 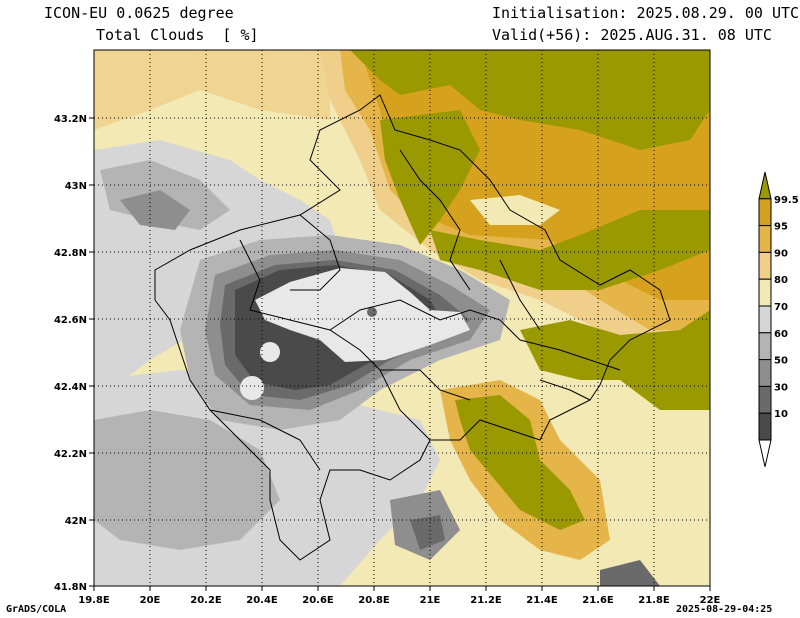 I want to click on model-title: ICON-EU 0.0625 degree, so click(x=139, y=13).